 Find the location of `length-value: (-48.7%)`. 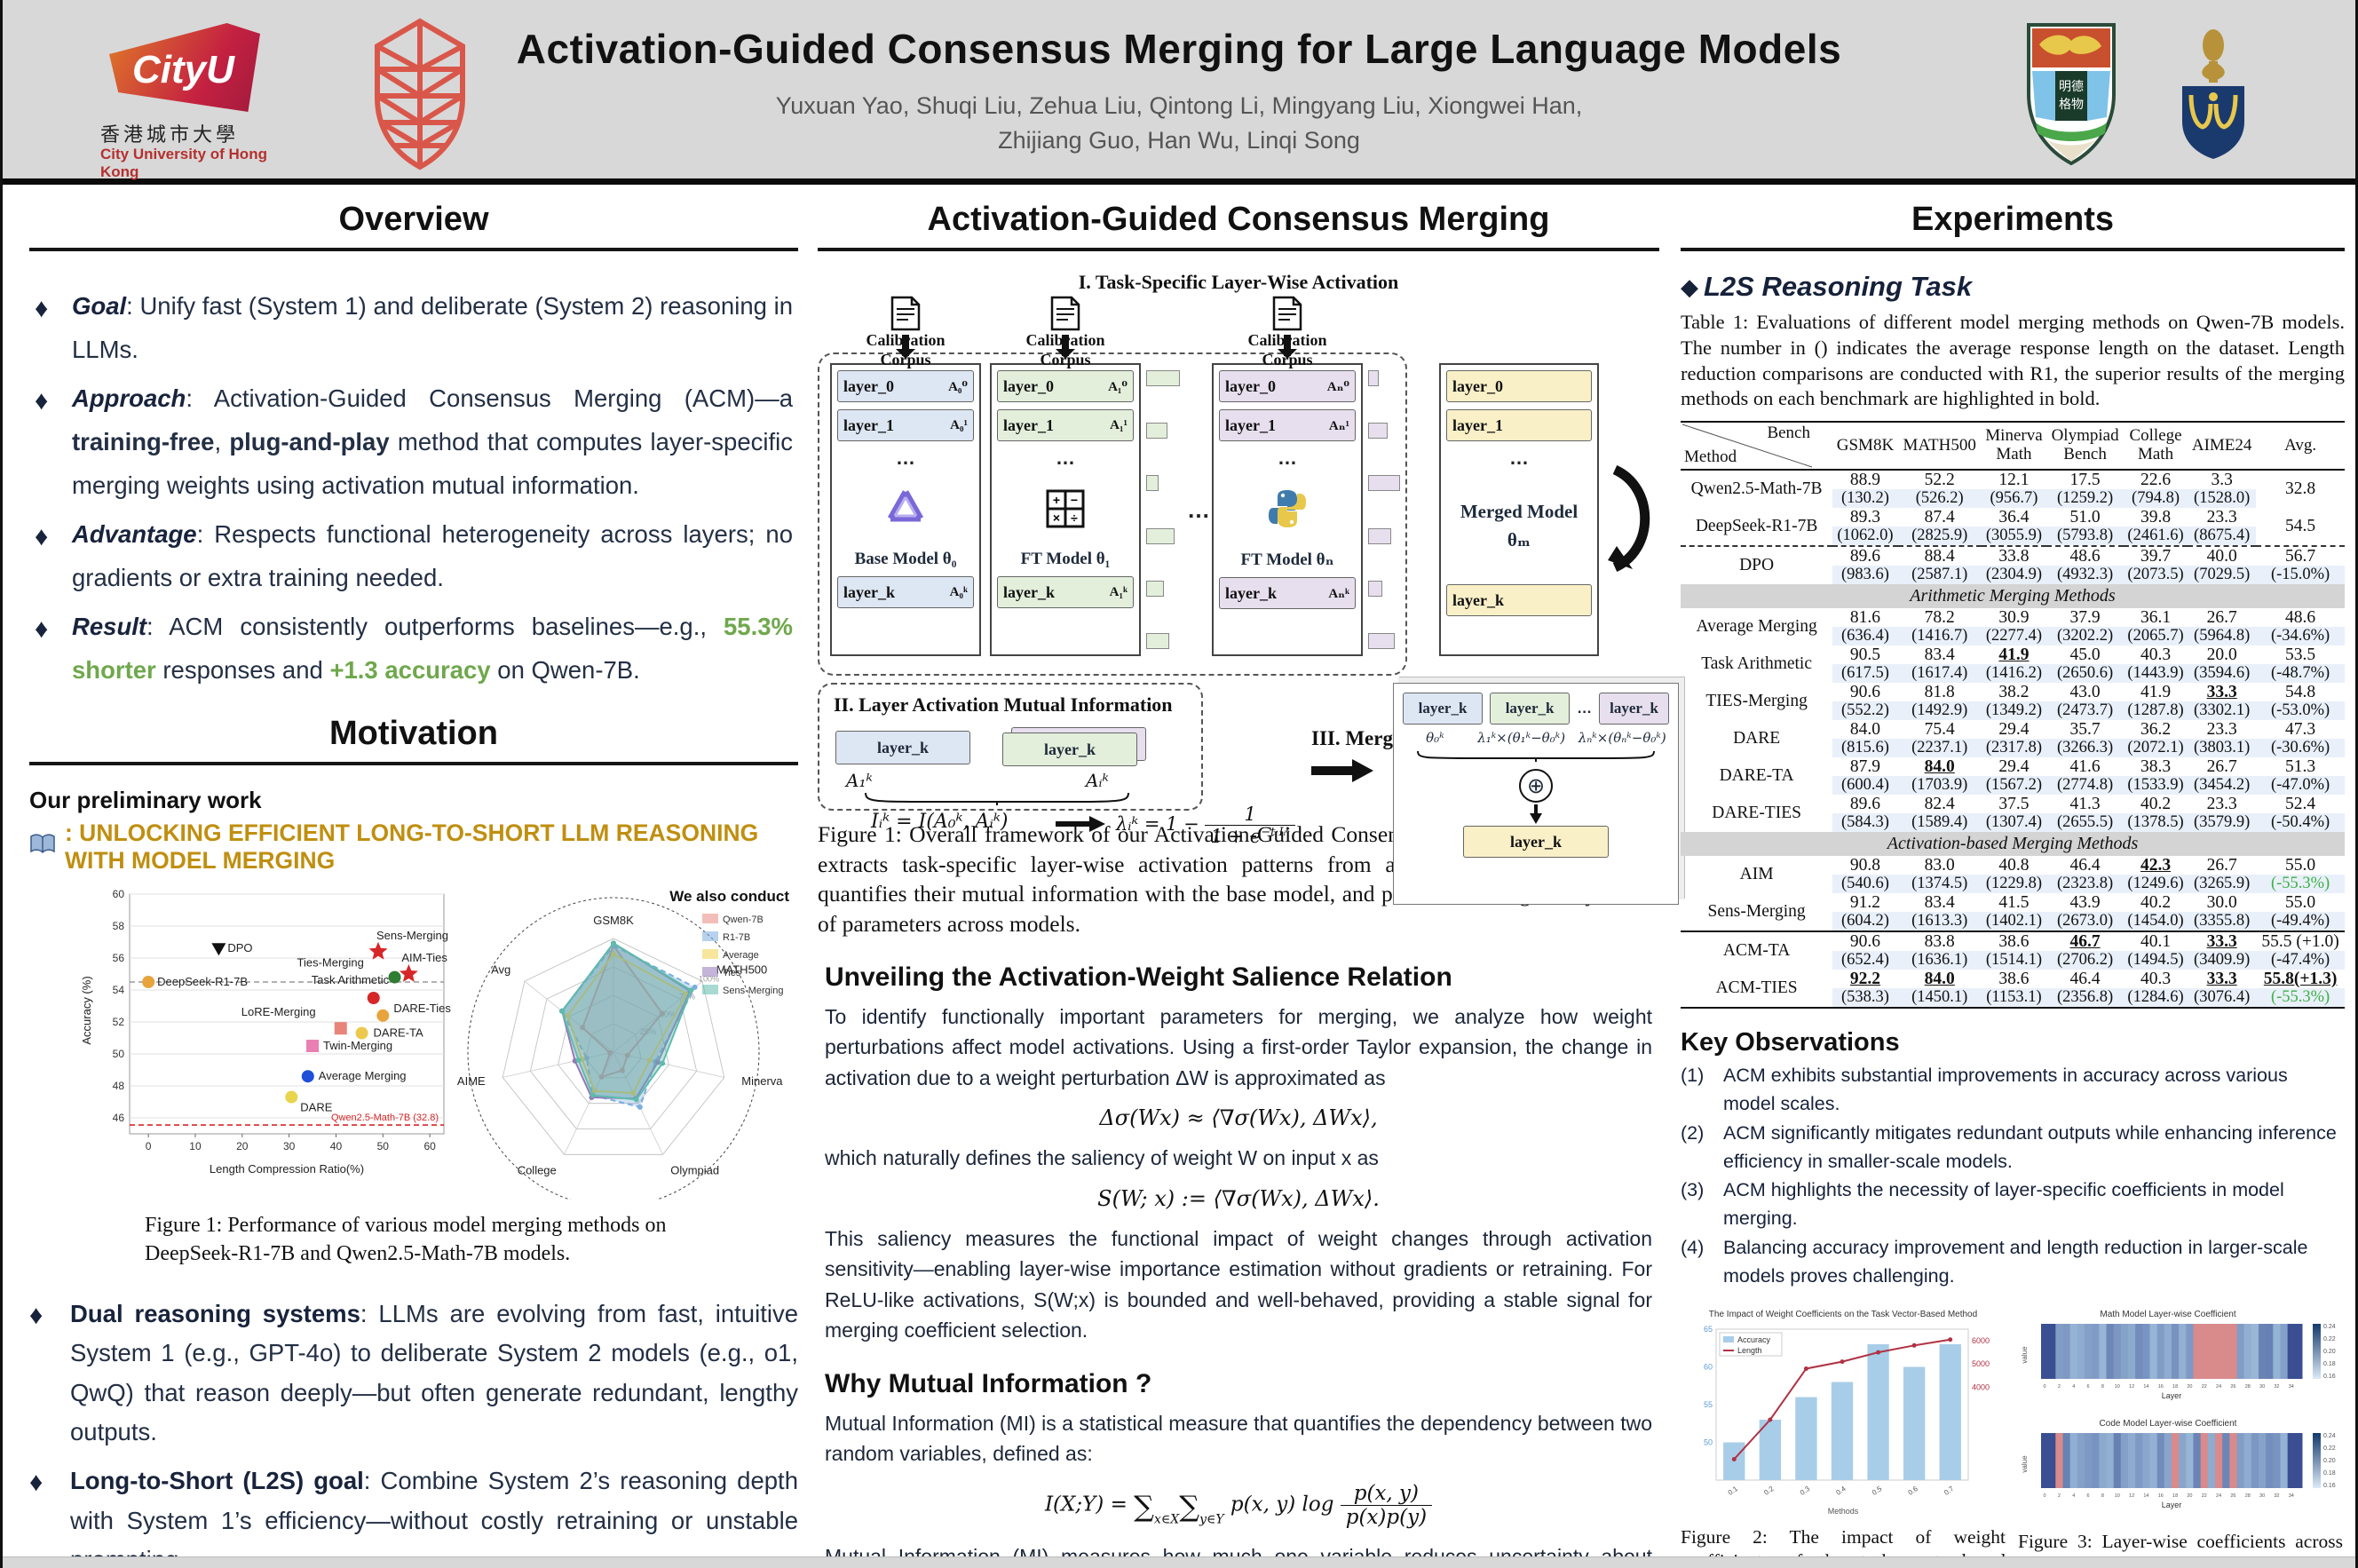

length-value: (-48.7%) is located at coordinates (2300, 674).